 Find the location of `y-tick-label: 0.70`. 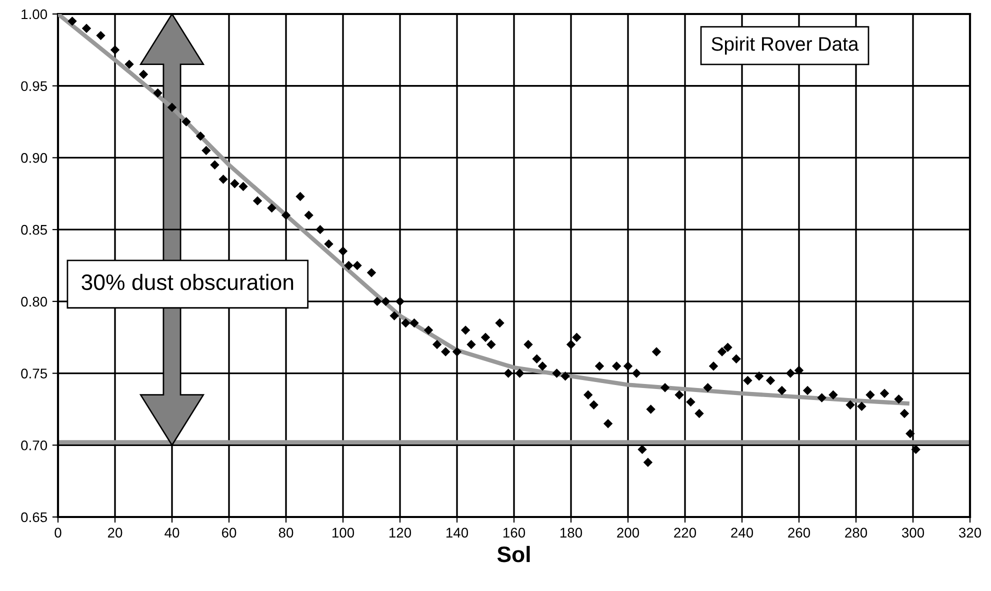

y-tick-label: 0.70 is located at coordinates (34, 445).